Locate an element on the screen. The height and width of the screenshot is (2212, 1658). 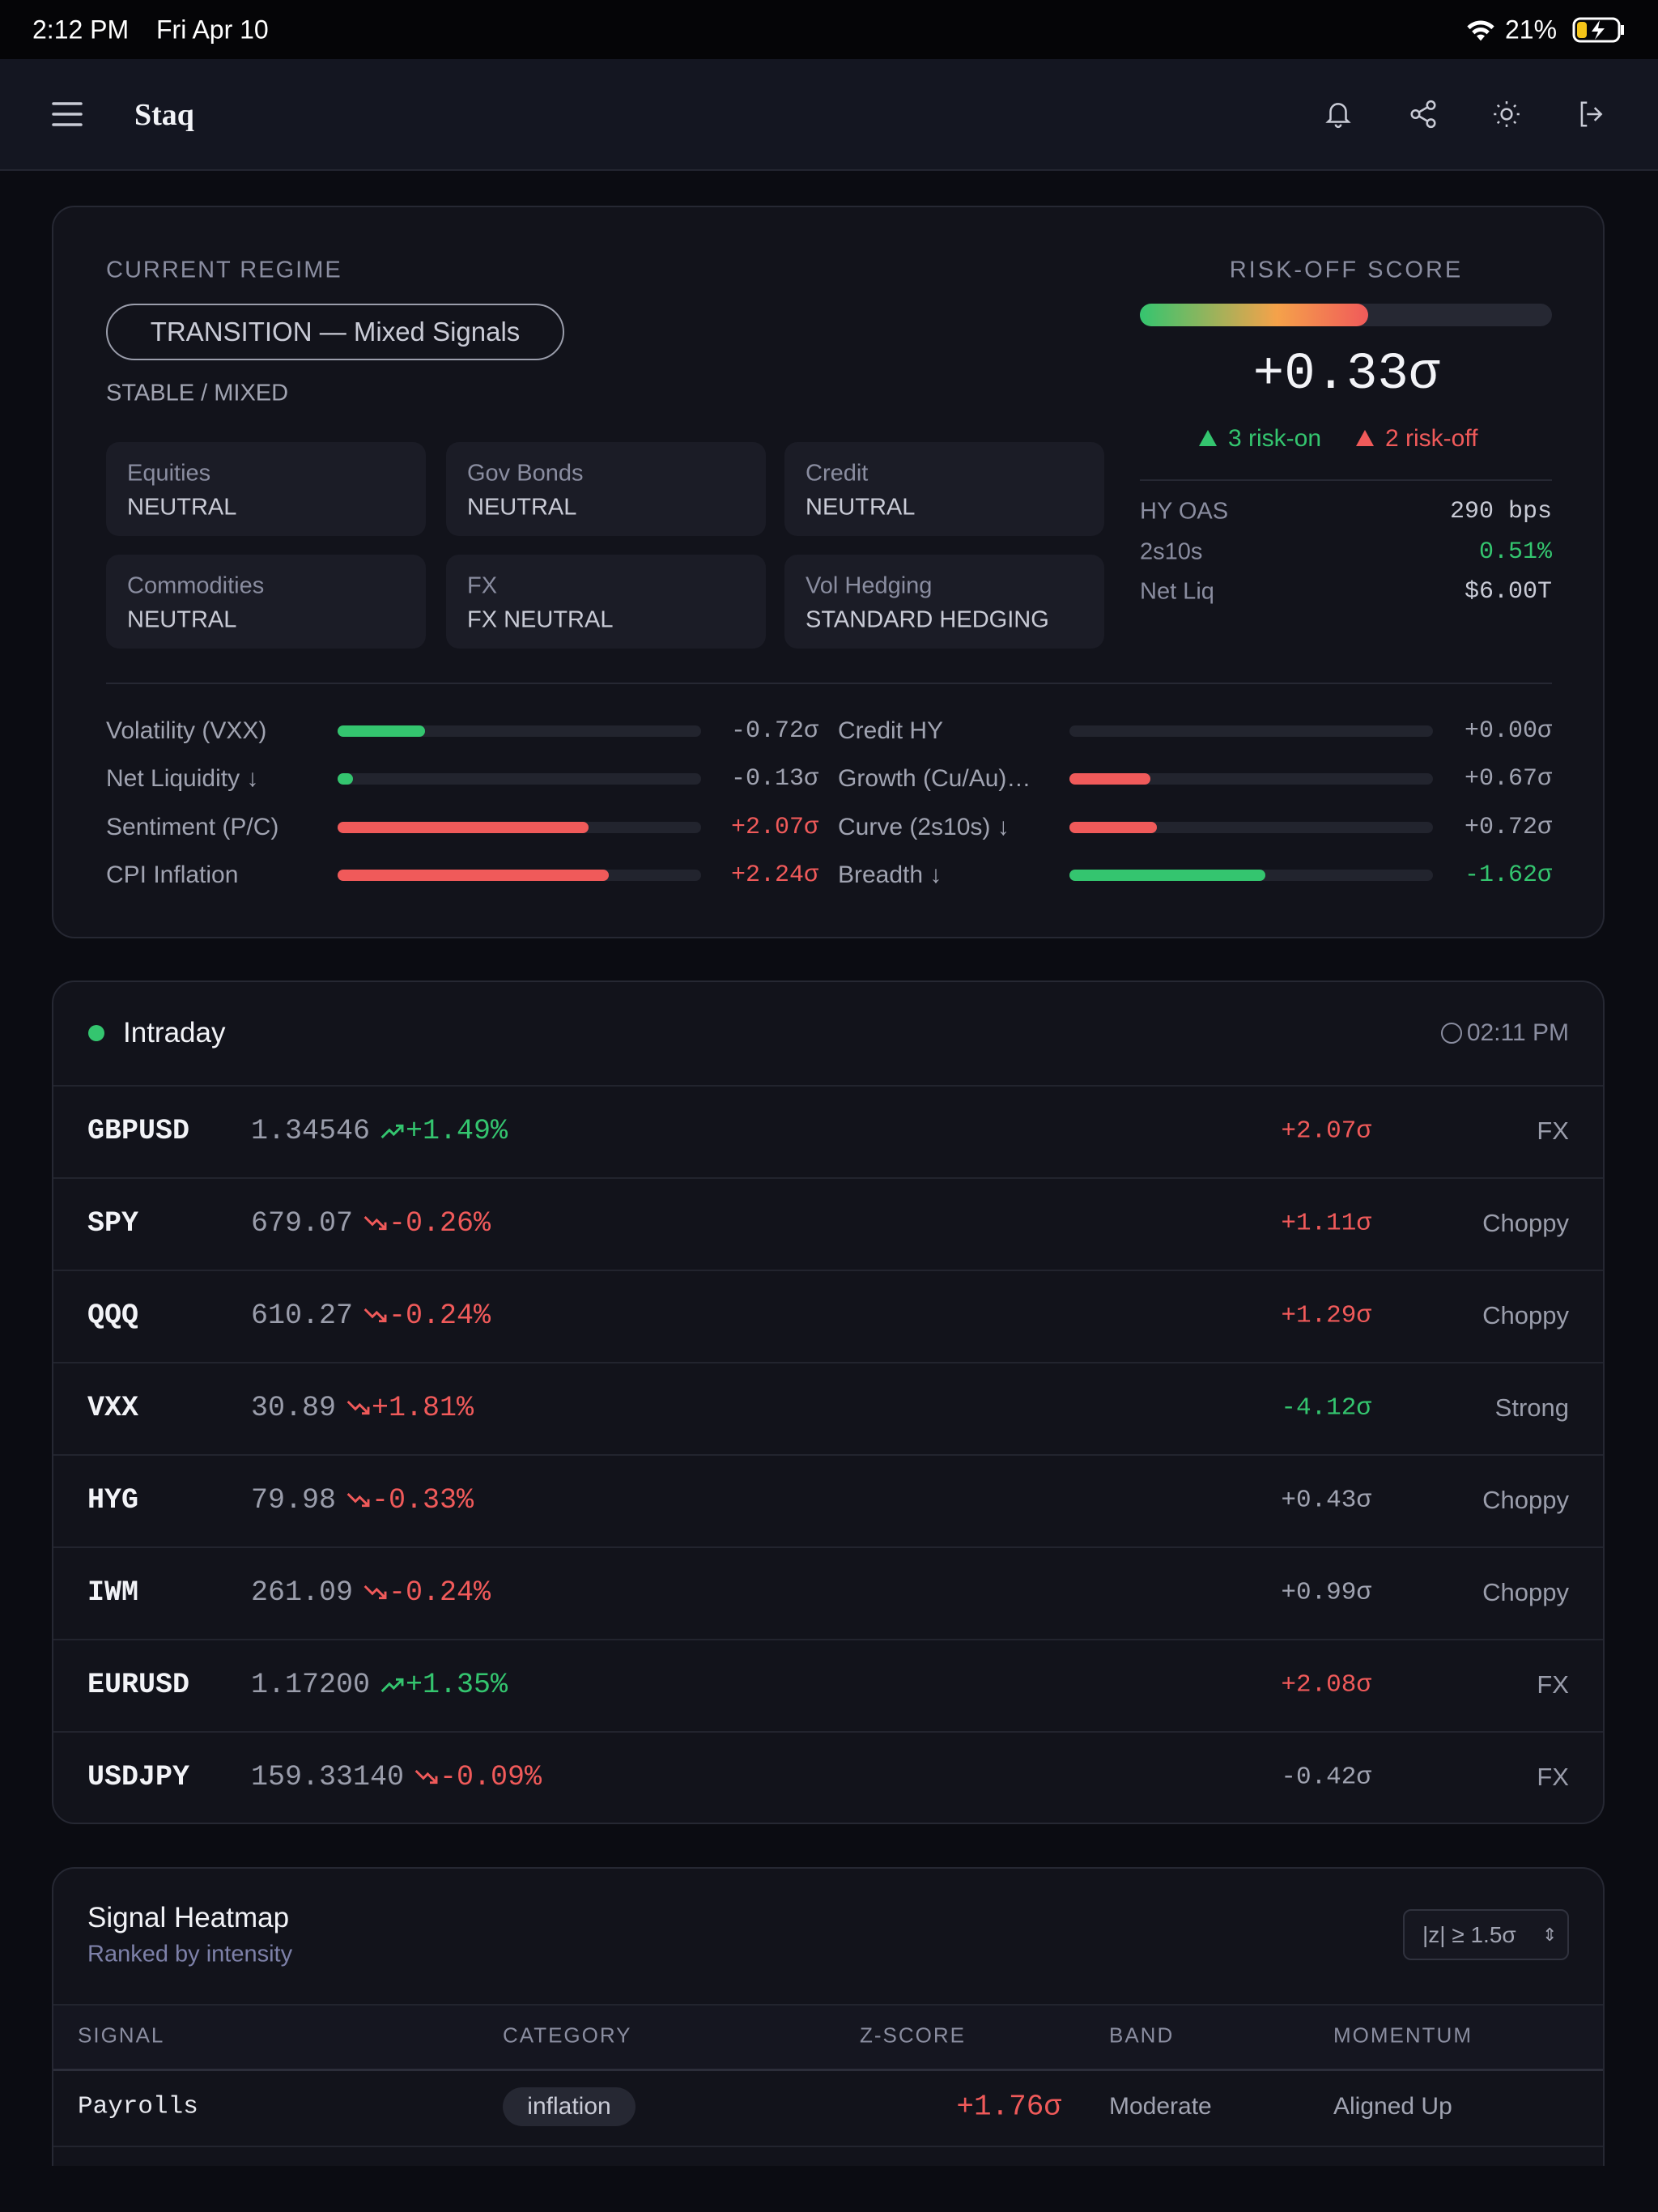
signal-name: CPI Inflation is located at coordinates (172, 875).